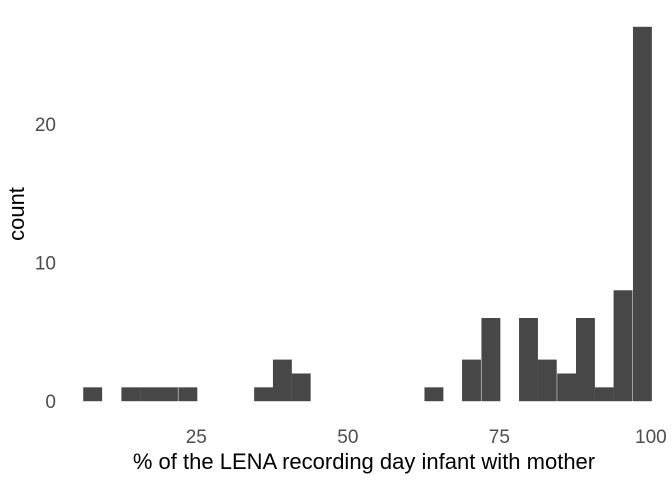 This screenshot has height=480, width=672. I want to click on x-tick-label: 25, so click(196, 437).